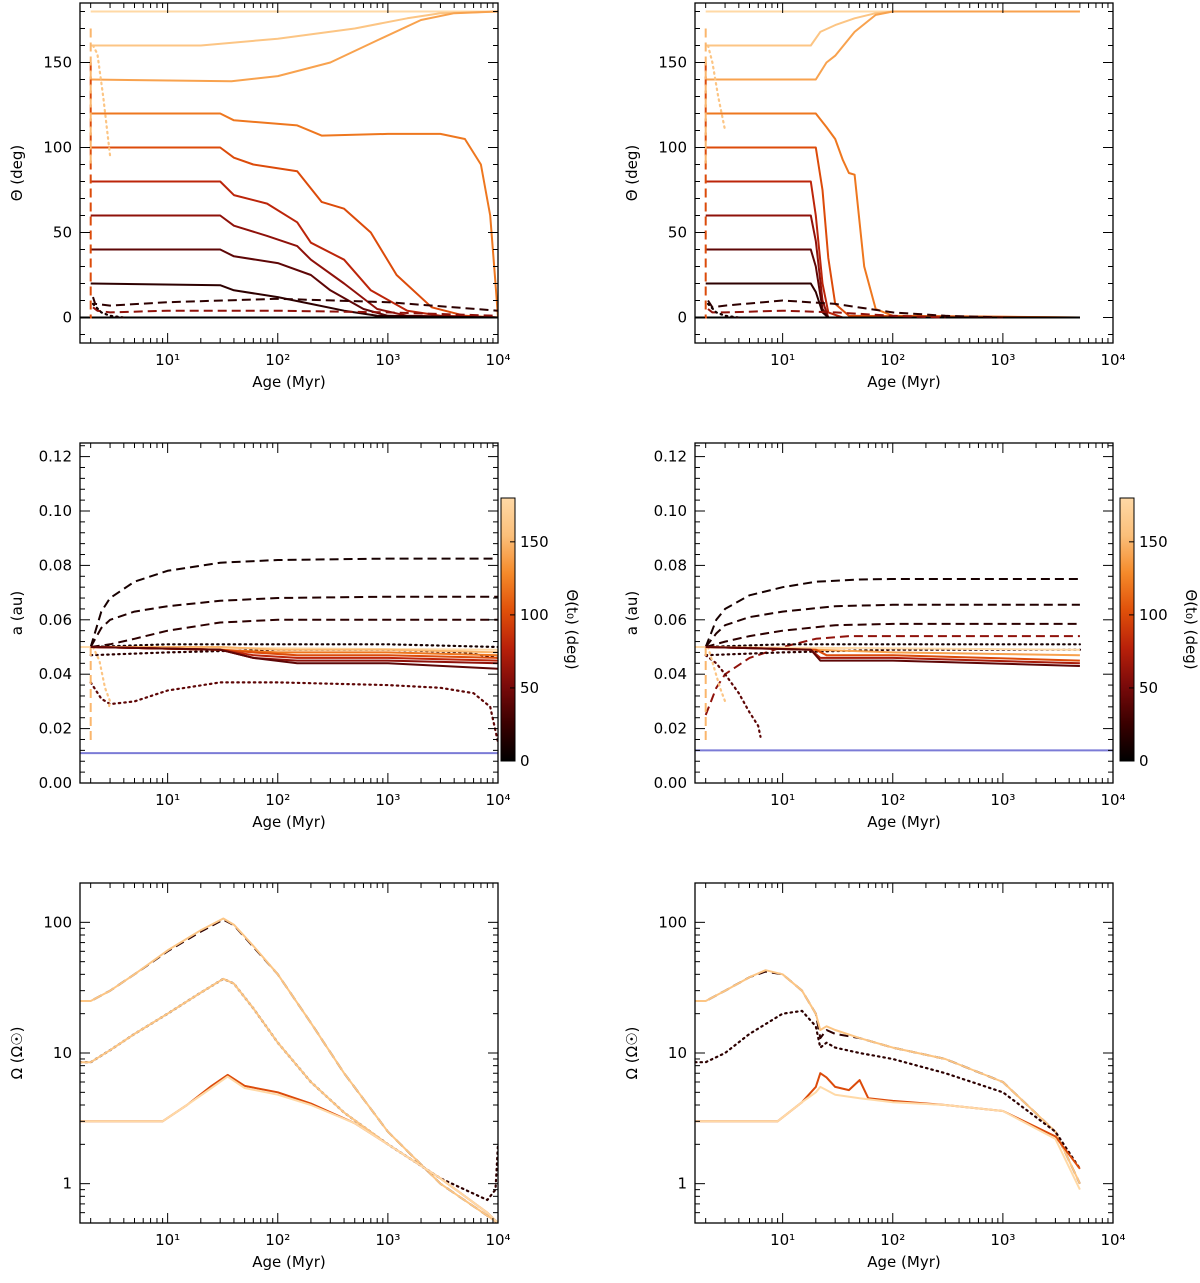  Describe the element at coordinates (55, 565) in the screenshot. I see `y-tick-label: 0.08` at that location.